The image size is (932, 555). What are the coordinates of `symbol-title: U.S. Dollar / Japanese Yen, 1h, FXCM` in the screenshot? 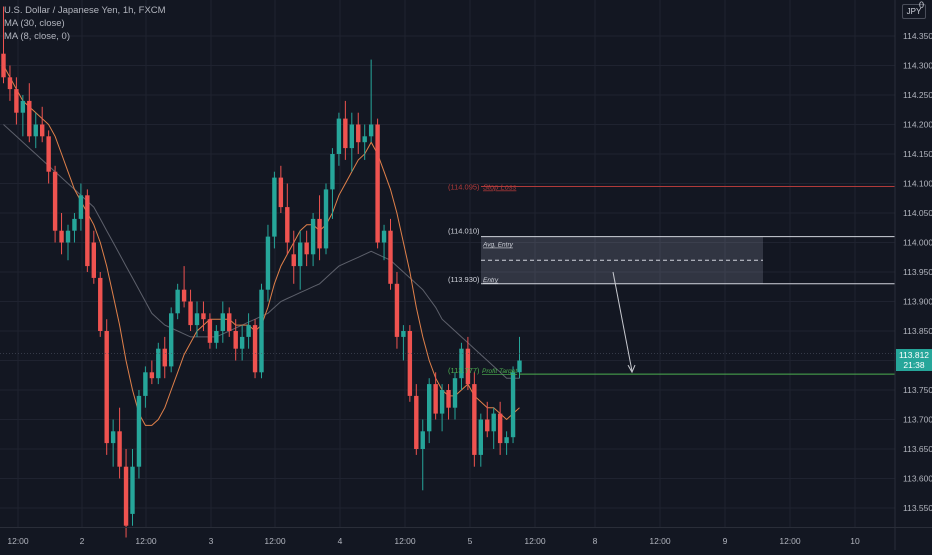 It's located at (85, 10).